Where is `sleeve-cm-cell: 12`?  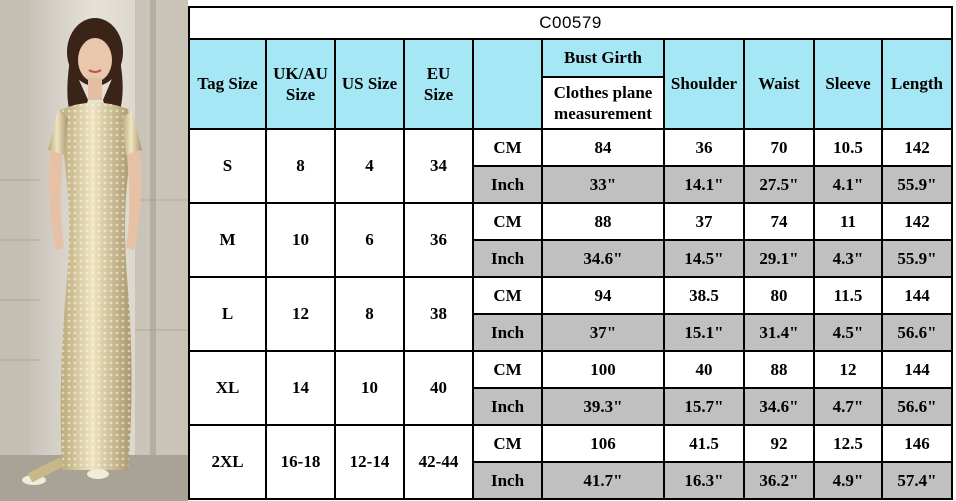
sleeve-cm-cell: 12 is located at coordinates (848, 369).